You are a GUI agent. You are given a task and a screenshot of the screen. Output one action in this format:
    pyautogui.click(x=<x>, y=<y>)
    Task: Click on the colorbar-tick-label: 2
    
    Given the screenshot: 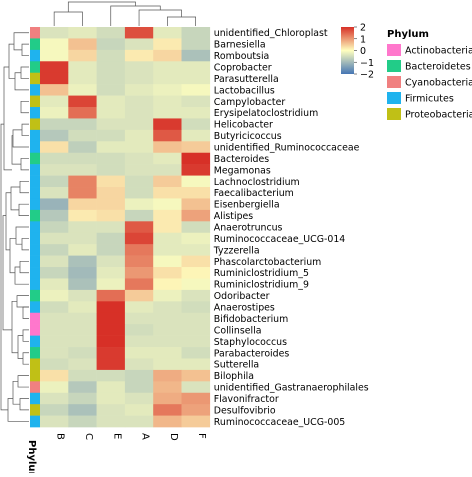 What is the action you would take?
    pyautogui.click(x=363, y=28)
    